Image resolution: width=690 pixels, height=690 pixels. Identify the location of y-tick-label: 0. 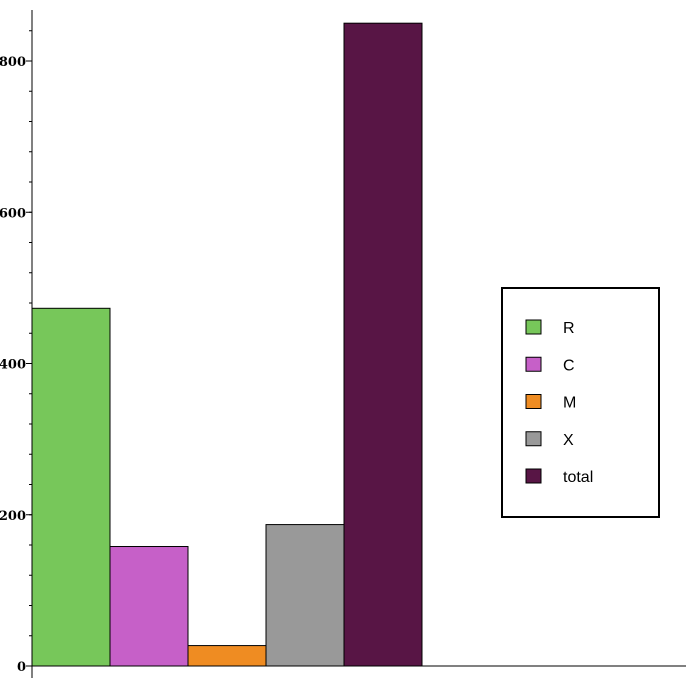
(21, 667).